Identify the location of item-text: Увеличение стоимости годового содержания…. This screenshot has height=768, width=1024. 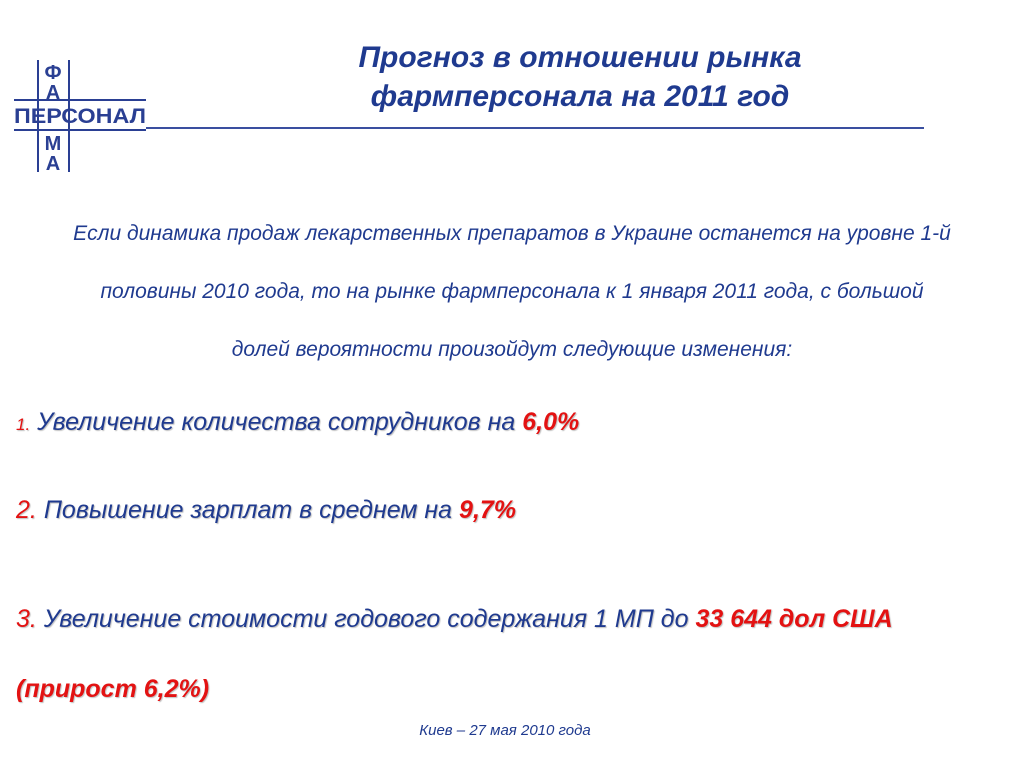
(369, 619).